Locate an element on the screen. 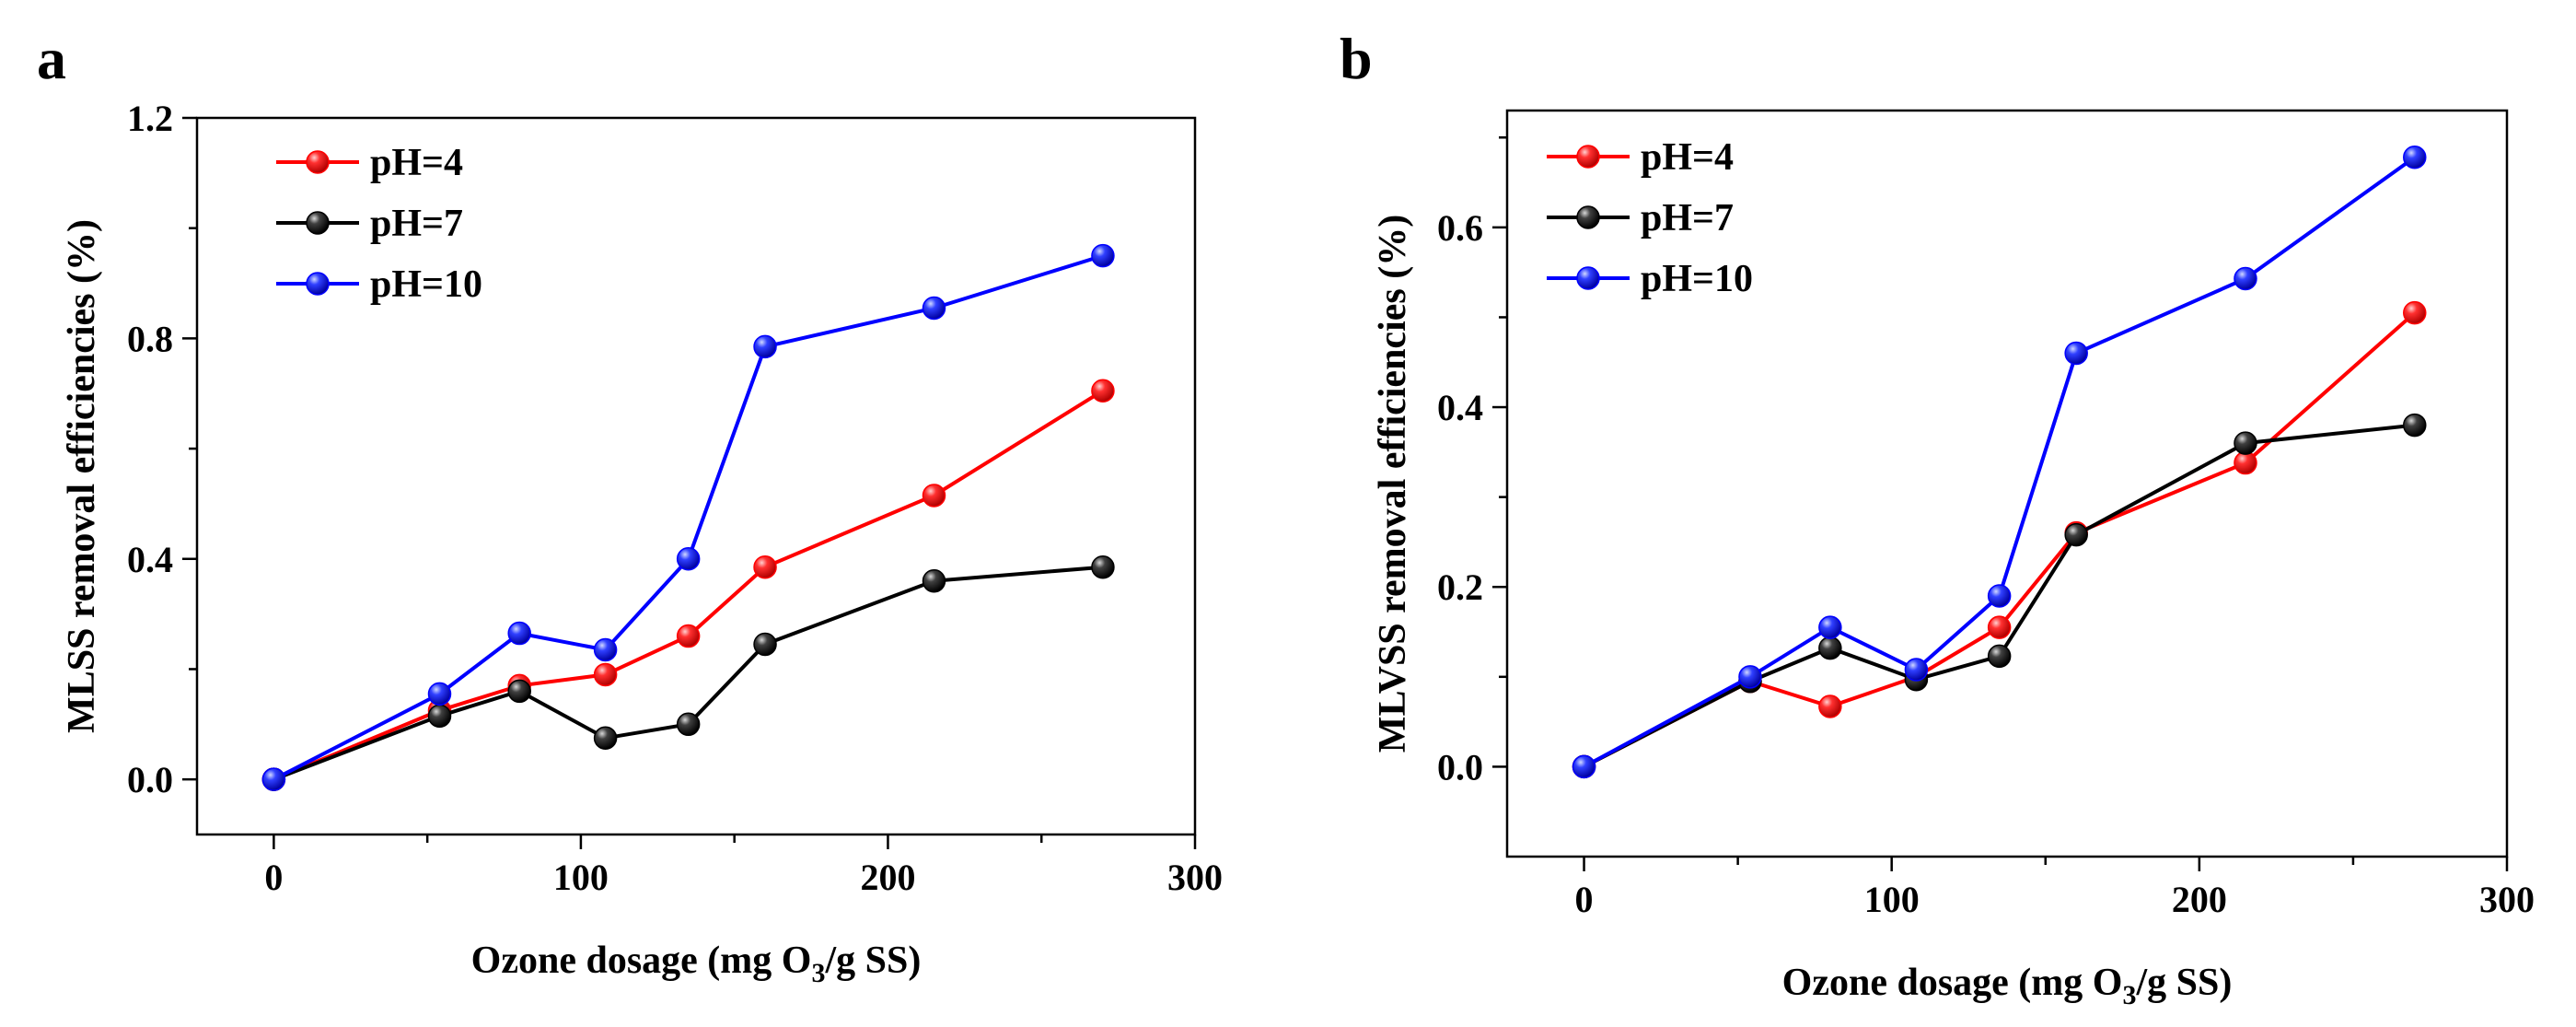  panel-label-a: a is located at coordinates (51, 58).